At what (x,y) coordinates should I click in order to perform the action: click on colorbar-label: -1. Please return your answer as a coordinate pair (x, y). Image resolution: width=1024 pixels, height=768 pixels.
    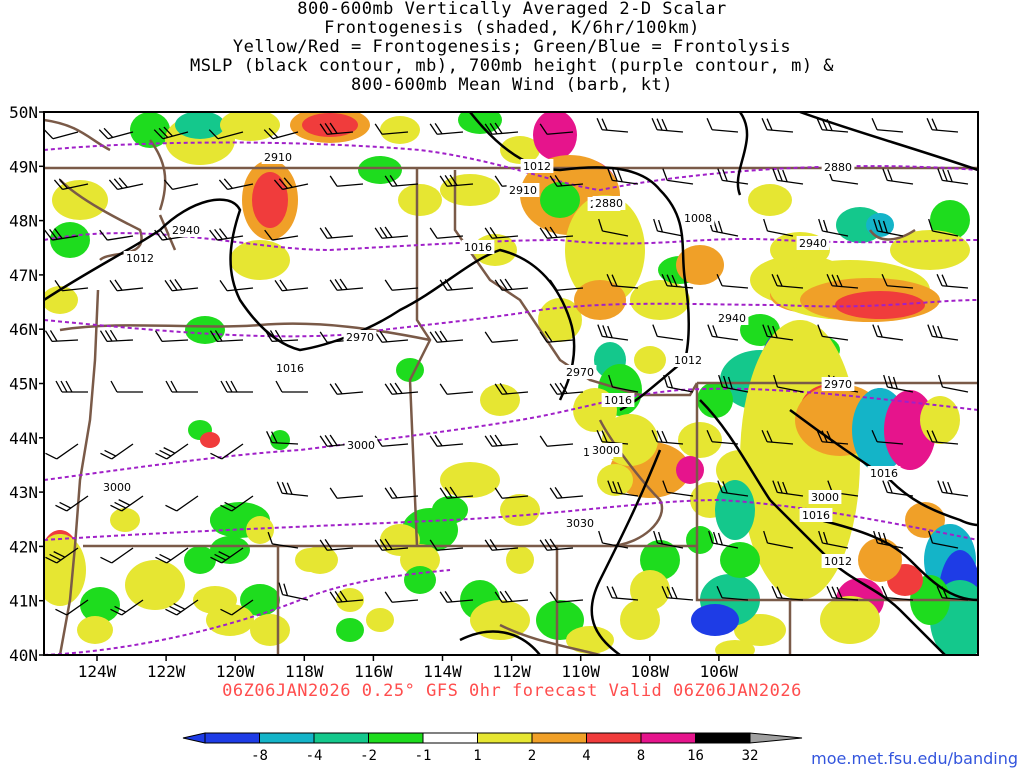
    Looking at the image, I should click on (423, 756).